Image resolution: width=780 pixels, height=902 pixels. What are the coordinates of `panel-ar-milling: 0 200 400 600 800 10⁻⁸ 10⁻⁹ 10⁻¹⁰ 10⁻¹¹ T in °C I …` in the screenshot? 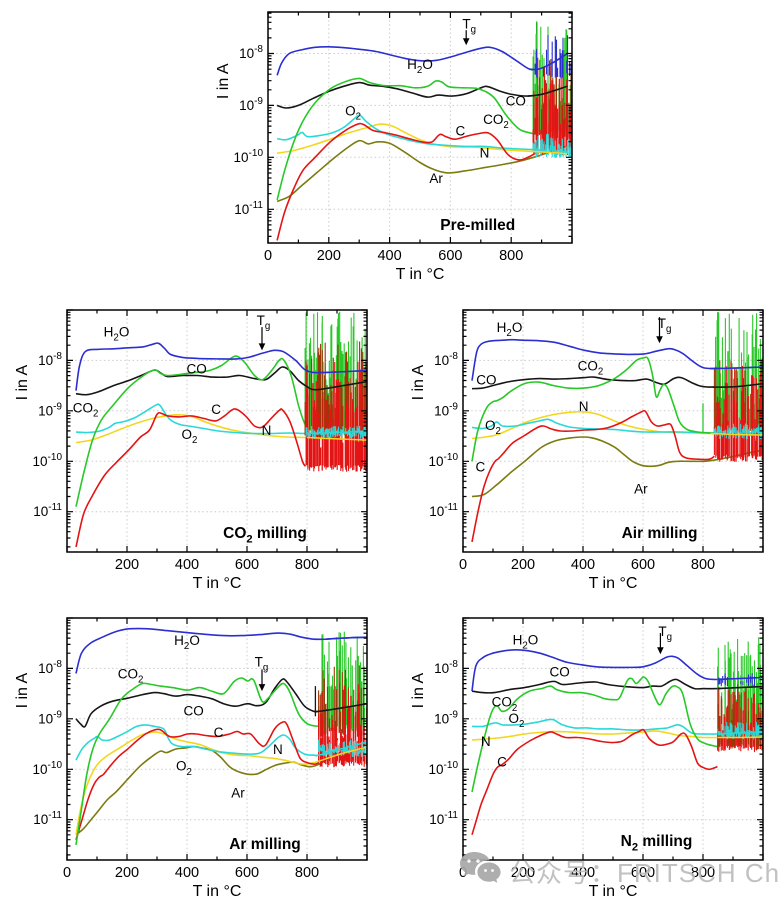 It's located at (191, 758).